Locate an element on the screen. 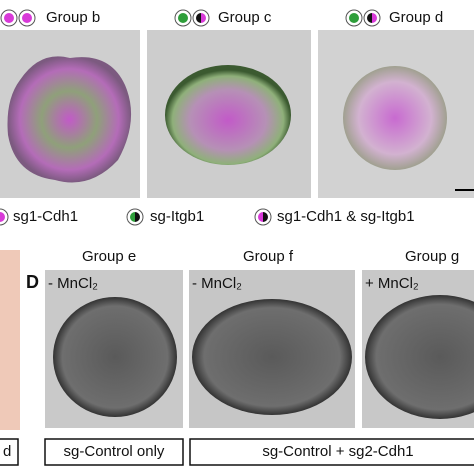  group-label: Group e is located at coordinates (109, 256).